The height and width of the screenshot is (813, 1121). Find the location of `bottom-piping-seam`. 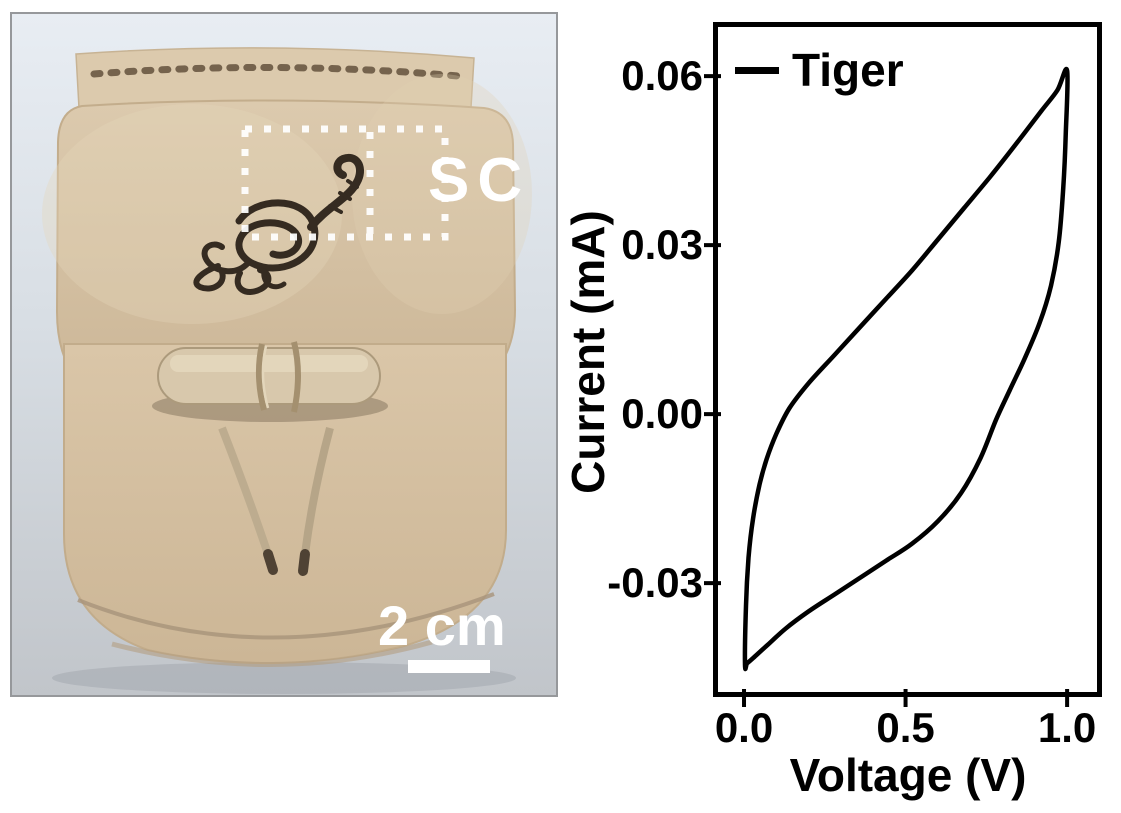

bottom-piping-seam is located at coordinates (286, 616).